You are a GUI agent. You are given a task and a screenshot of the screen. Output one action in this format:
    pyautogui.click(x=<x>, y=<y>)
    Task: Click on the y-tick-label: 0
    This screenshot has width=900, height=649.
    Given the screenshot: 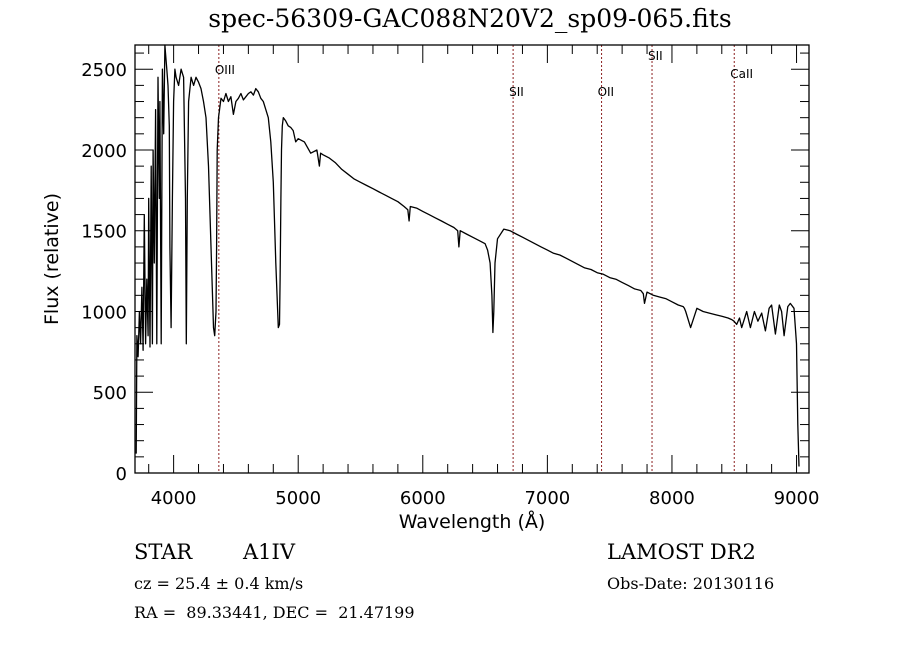 What is the action you would take?
    pyautogui.click(x=121, y=474)
    